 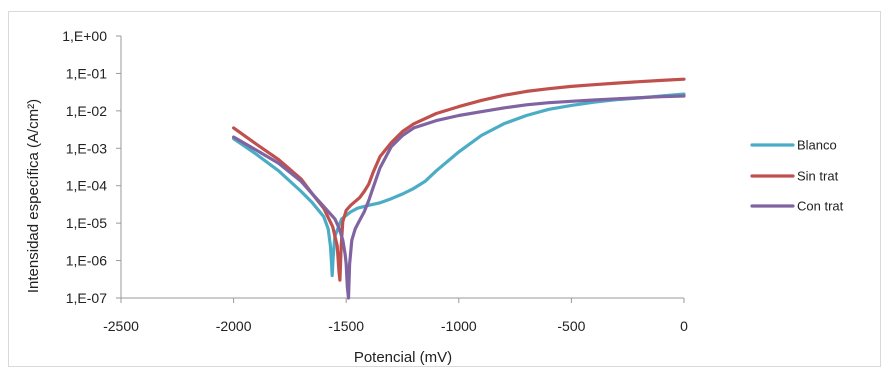 I want to click on y-tick-label: 1,E-02, so click(x=86, y=111).